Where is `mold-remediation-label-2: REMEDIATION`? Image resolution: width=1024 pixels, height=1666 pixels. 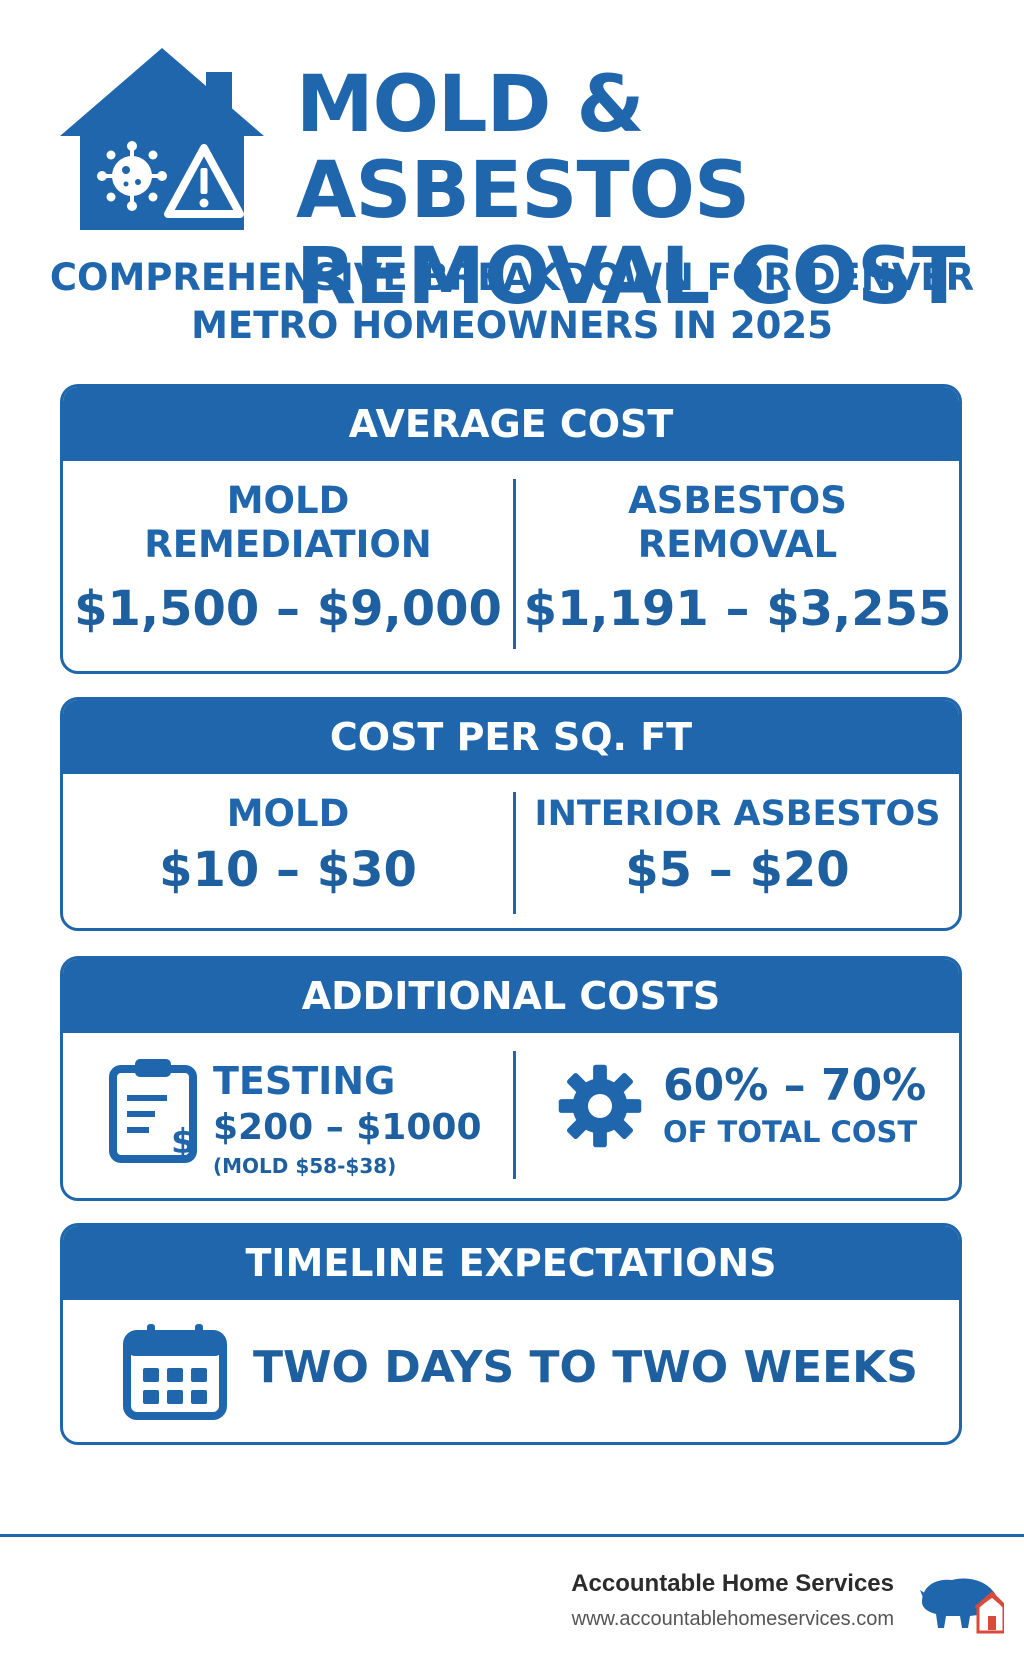
mold-remediation-label-2: REMEDIATION is located at coordinates (288, 544).